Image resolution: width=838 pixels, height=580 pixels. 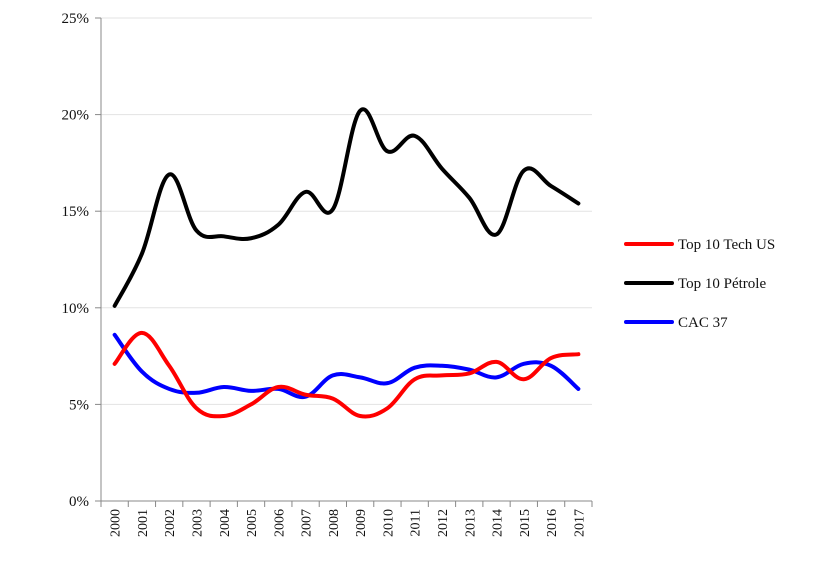 What do you see at coordinates (81, 260) in the screenshot?
I see `y-axis-ticks: 0% 5% 10% 15% 20% 25%` at bounding box center [81, 260].